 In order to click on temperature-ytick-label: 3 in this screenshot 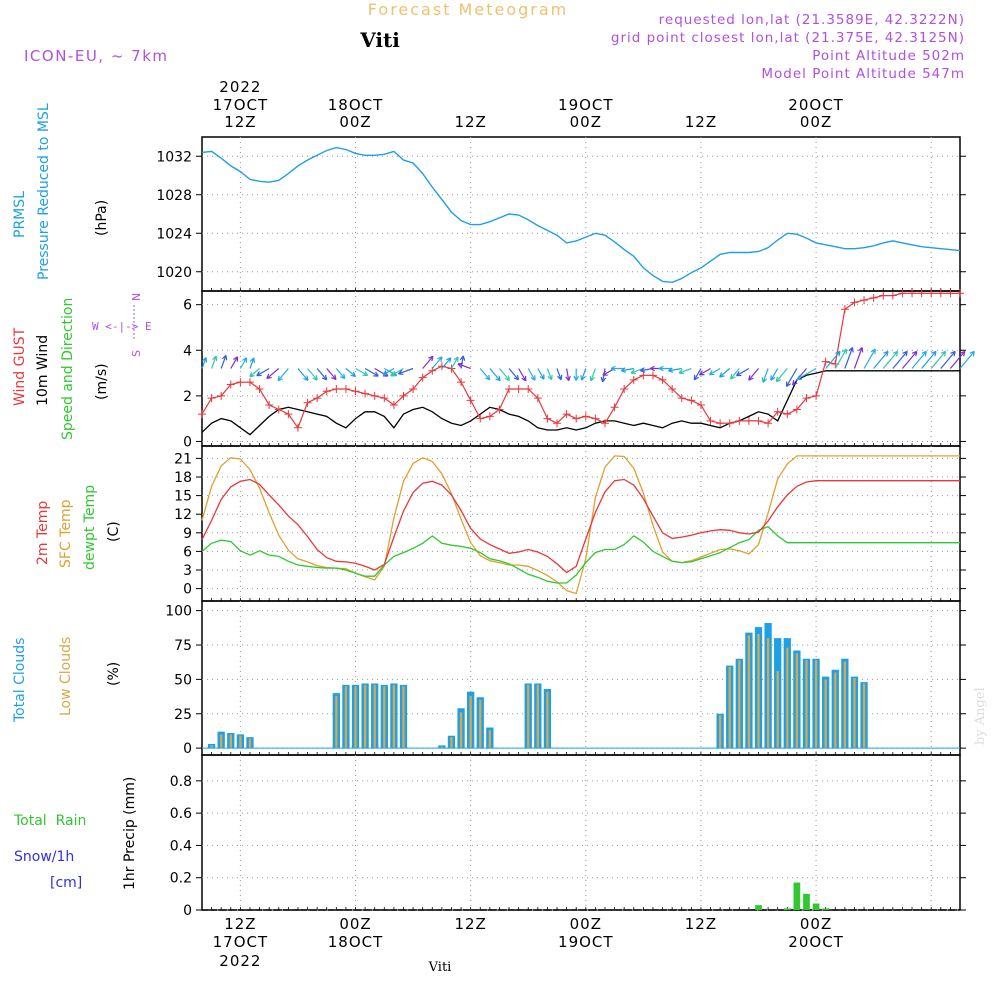, I will do `click(187, 571)`.